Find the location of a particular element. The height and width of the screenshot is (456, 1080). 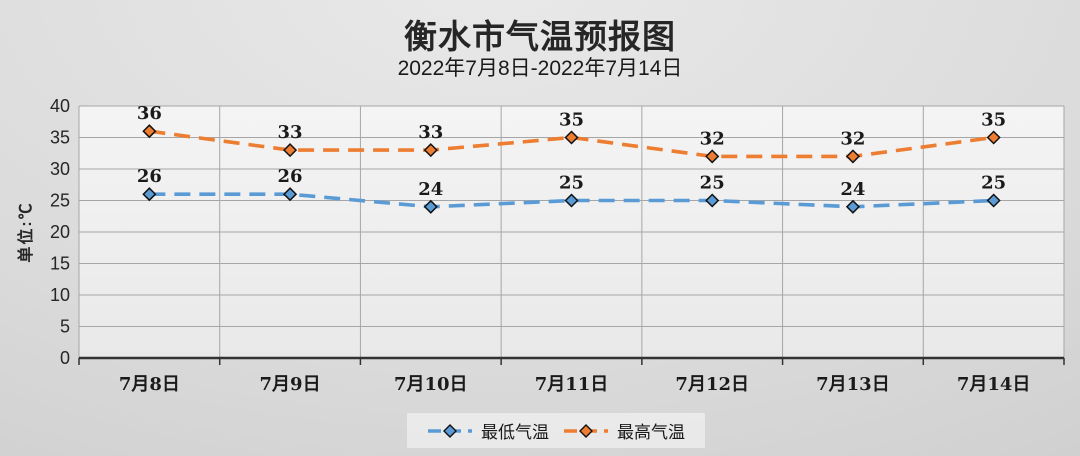

y-axis-title: 单位:℃ is located at coordinates (25, 231).